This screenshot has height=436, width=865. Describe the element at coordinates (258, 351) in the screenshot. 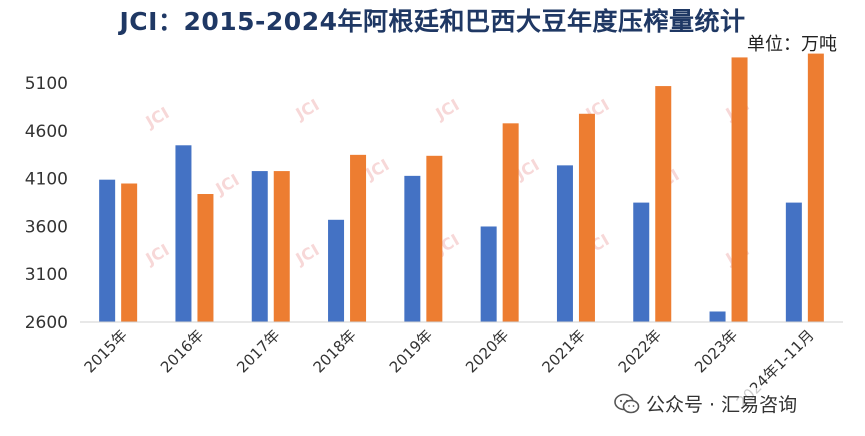

I see `x-tick-label: 2017年` at that location.